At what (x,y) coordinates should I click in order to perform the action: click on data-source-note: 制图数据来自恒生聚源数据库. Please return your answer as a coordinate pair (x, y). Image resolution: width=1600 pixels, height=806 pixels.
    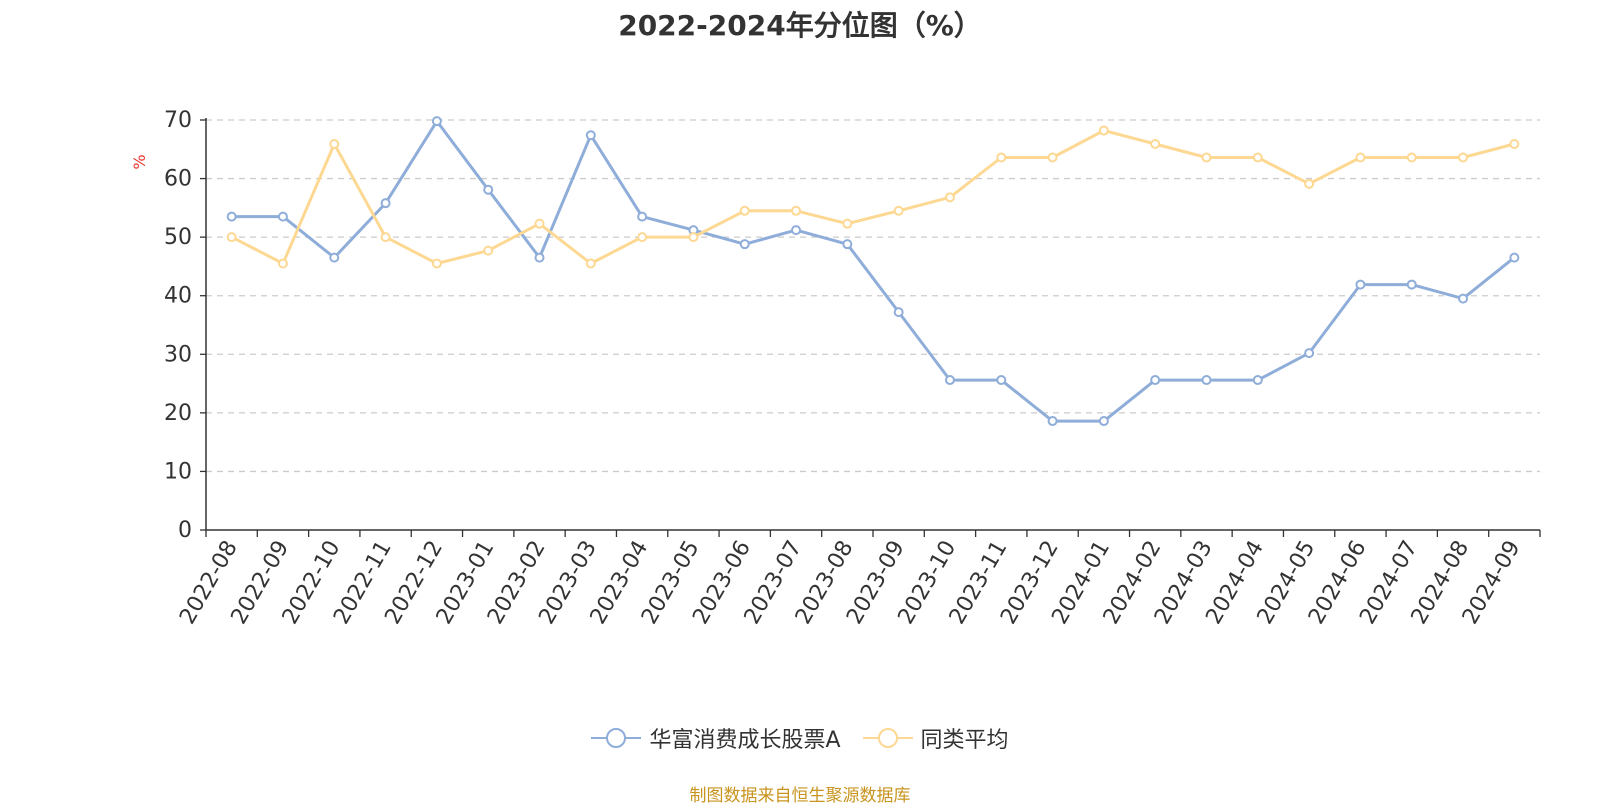
    Looking at the image, I should click on (800, 796).